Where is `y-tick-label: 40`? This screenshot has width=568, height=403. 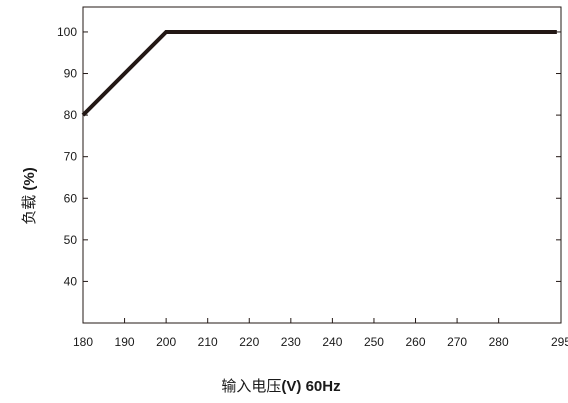 y-tick-label: 40 is located at coordinates (71, 281).